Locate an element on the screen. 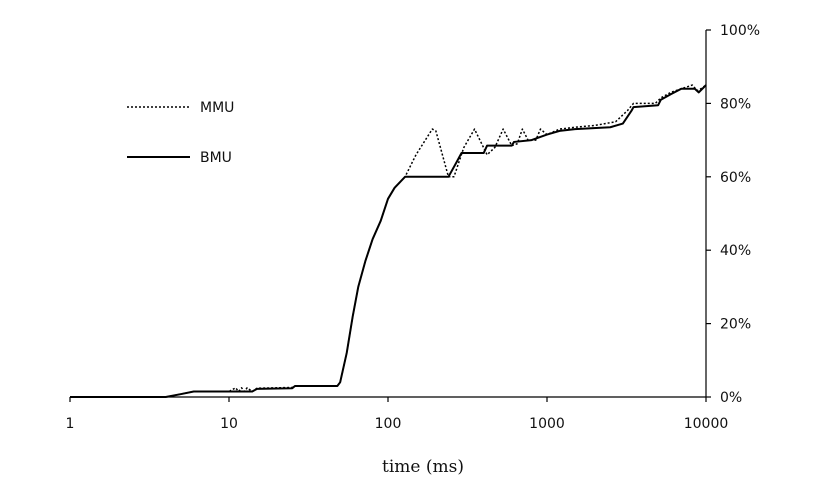  x-axis-title: time (ms) is located at coordinates (423, 467).